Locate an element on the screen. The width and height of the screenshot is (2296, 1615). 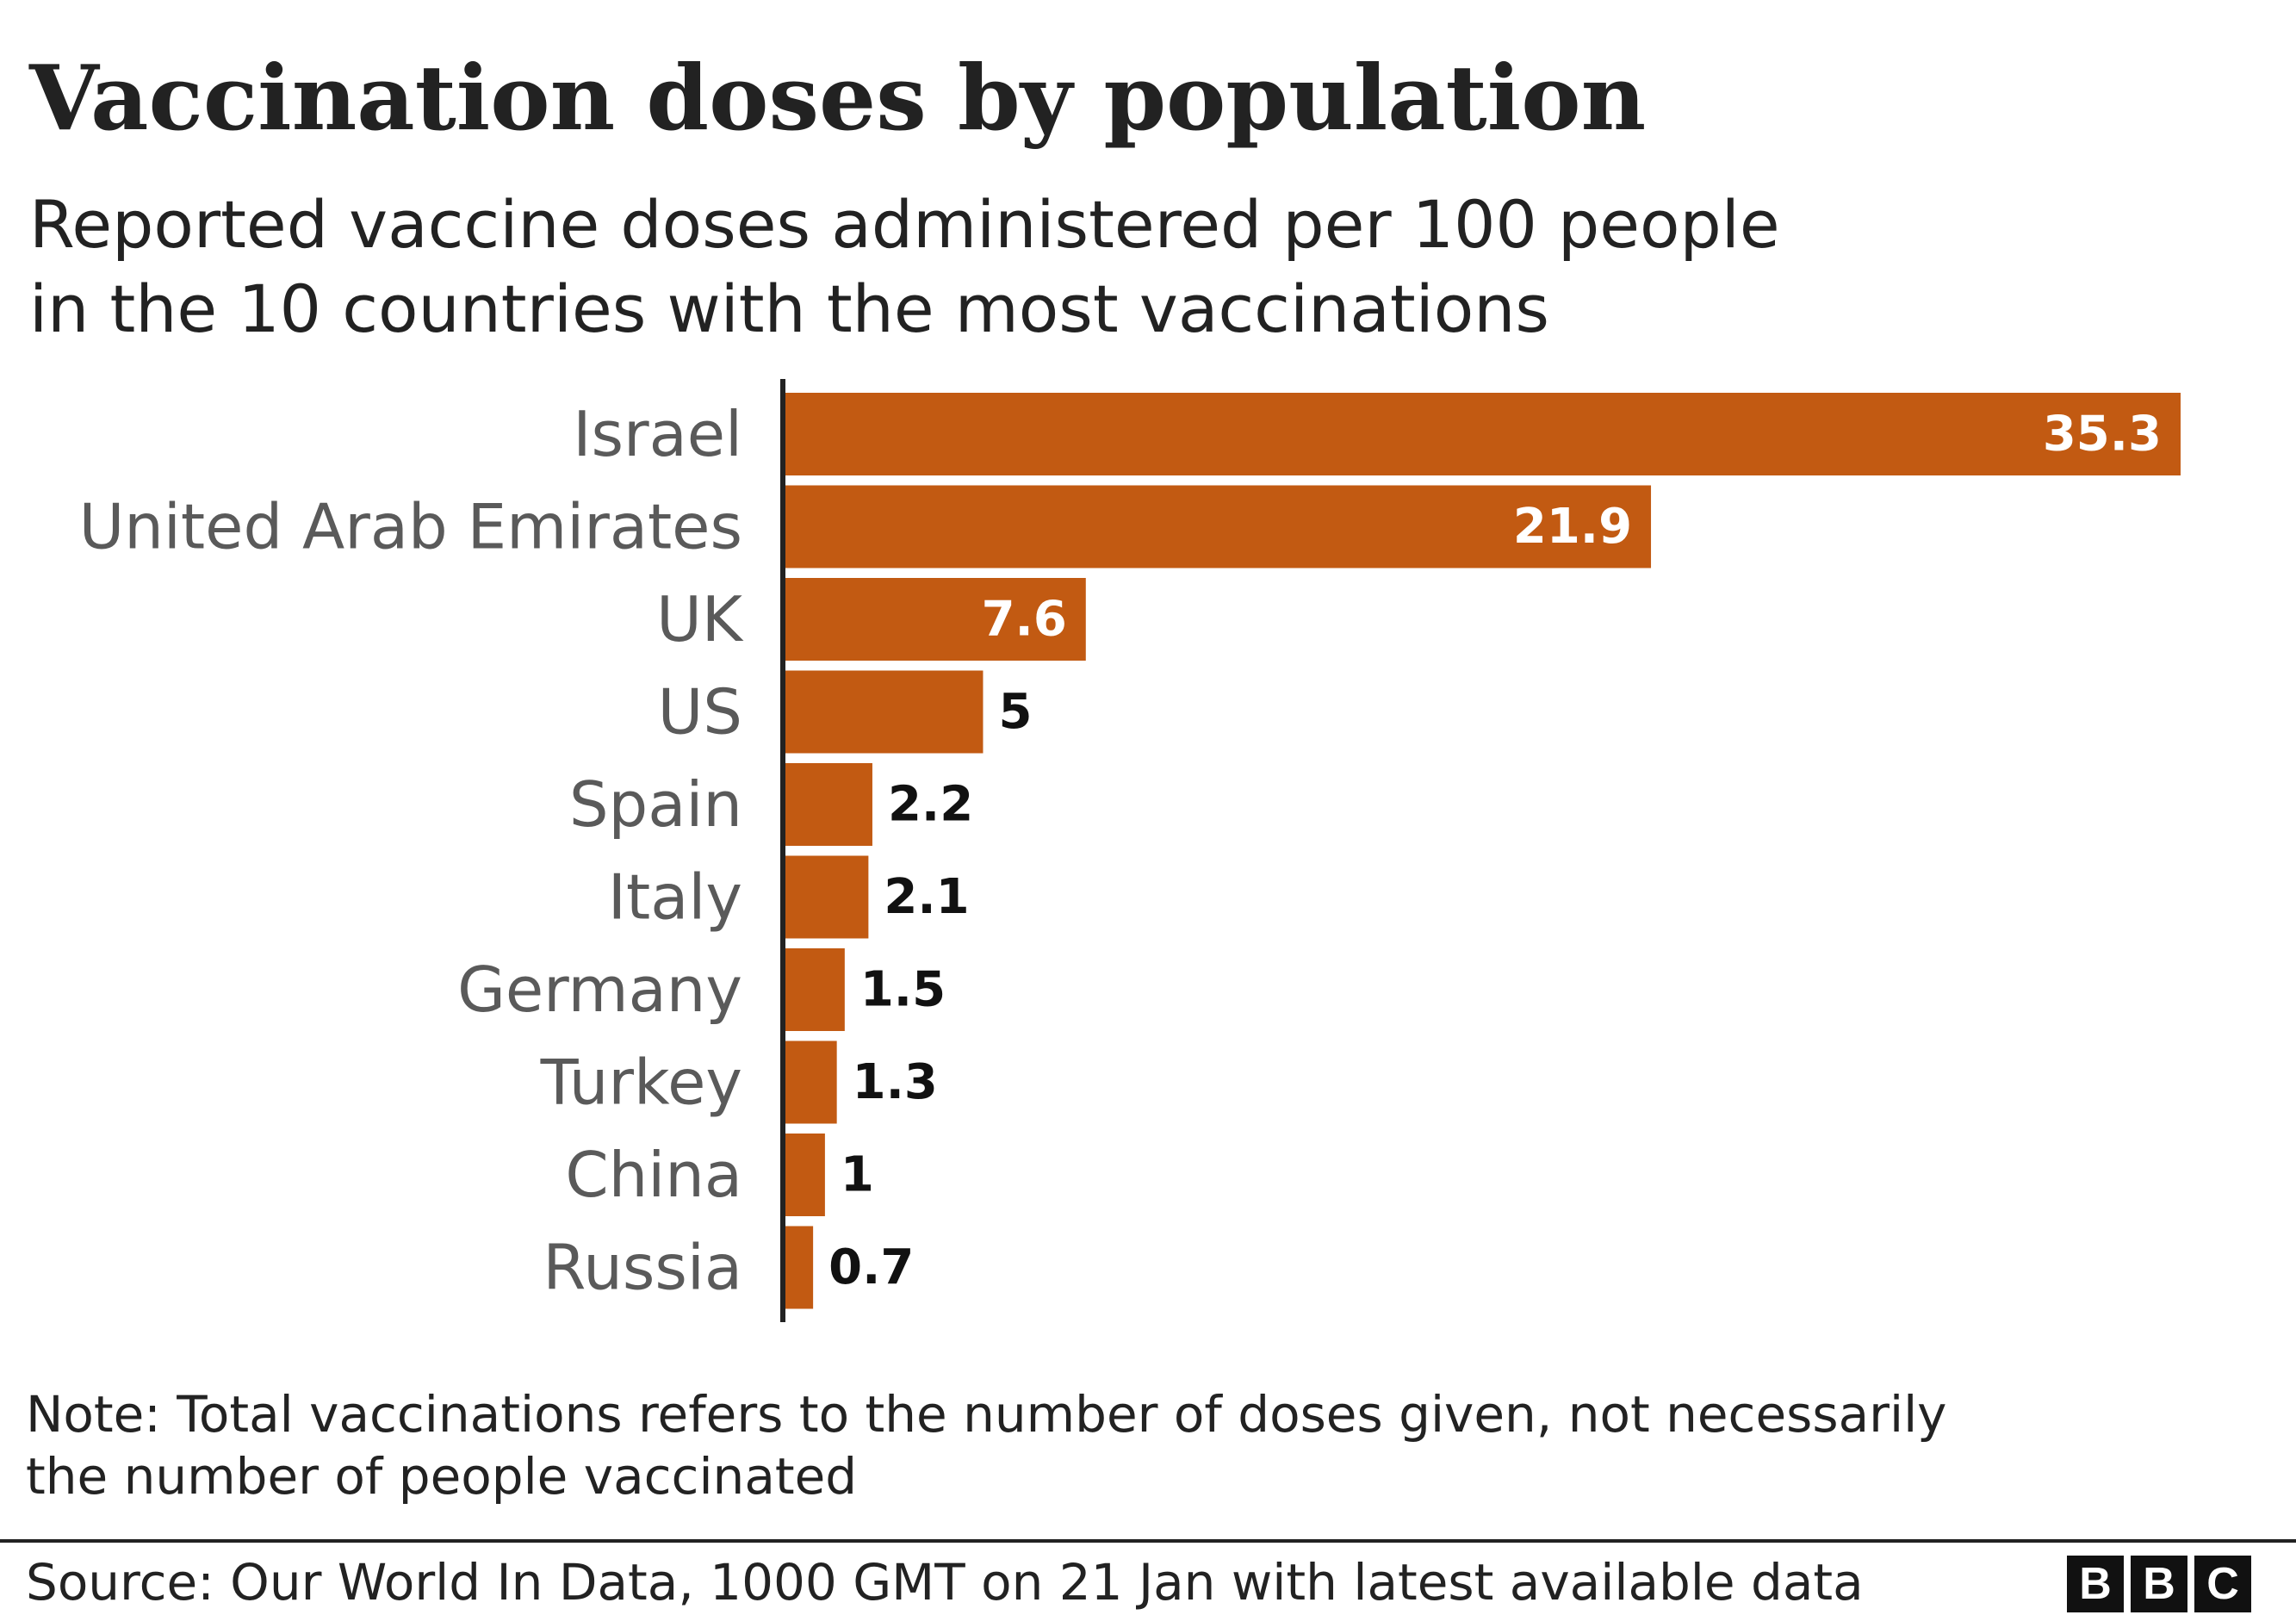
bar-germany is located at coordinates (815, 989).